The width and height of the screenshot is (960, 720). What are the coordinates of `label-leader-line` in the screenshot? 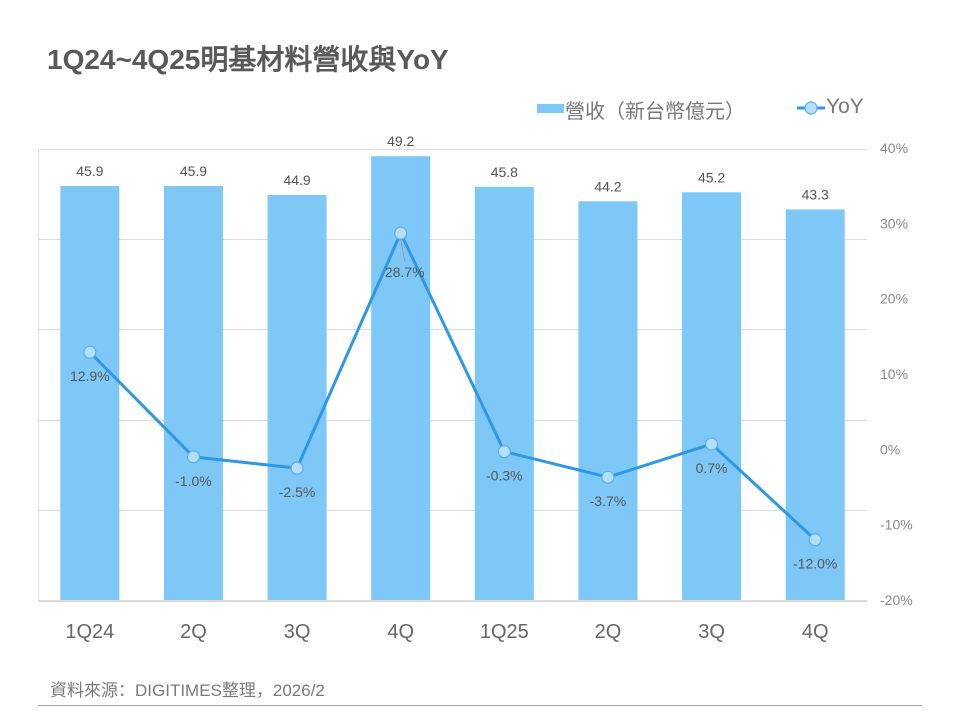 It's located at (403, 250).